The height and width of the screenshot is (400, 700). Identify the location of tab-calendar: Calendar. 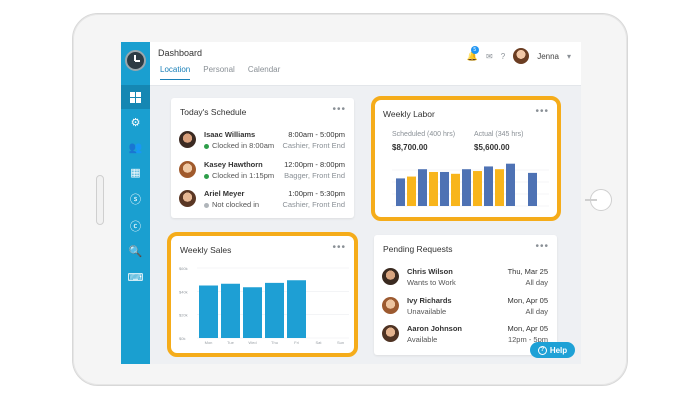
(264, 69).